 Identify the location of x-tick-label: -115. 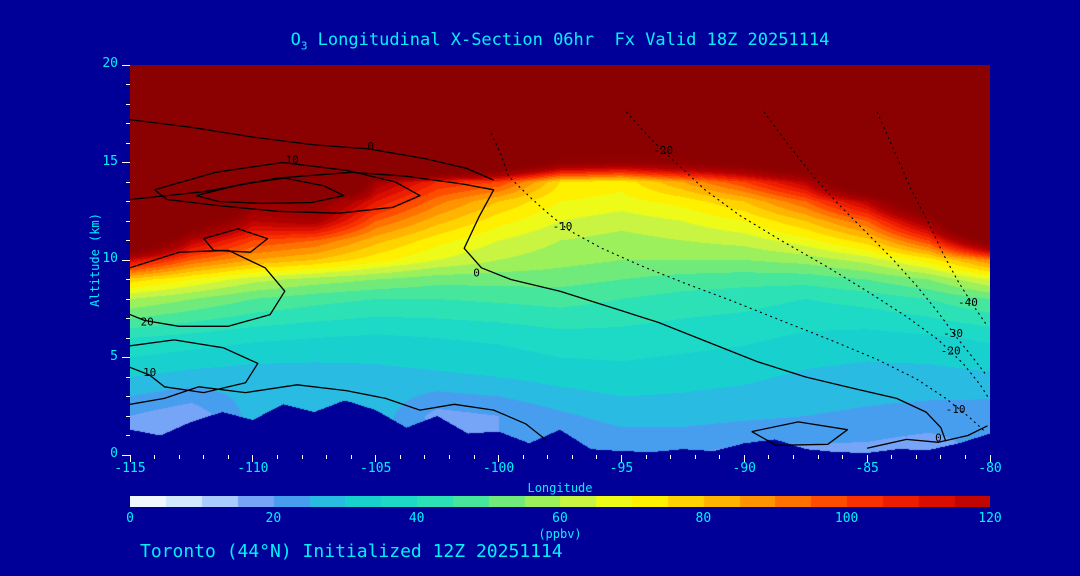
(130, 468).